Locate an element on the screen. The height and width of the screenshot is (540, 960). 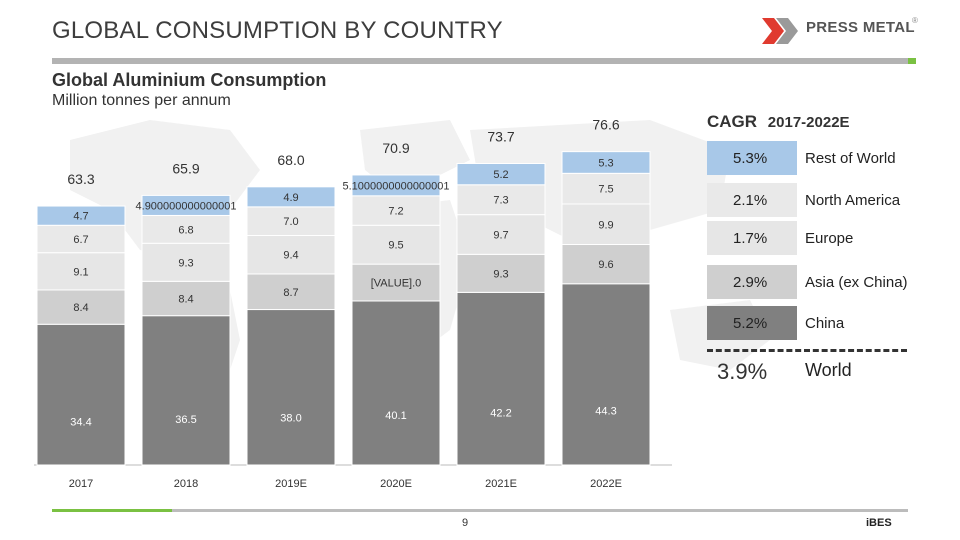
data-label-north-america-2019E: 7.0 is located at coordinates (290, 222).